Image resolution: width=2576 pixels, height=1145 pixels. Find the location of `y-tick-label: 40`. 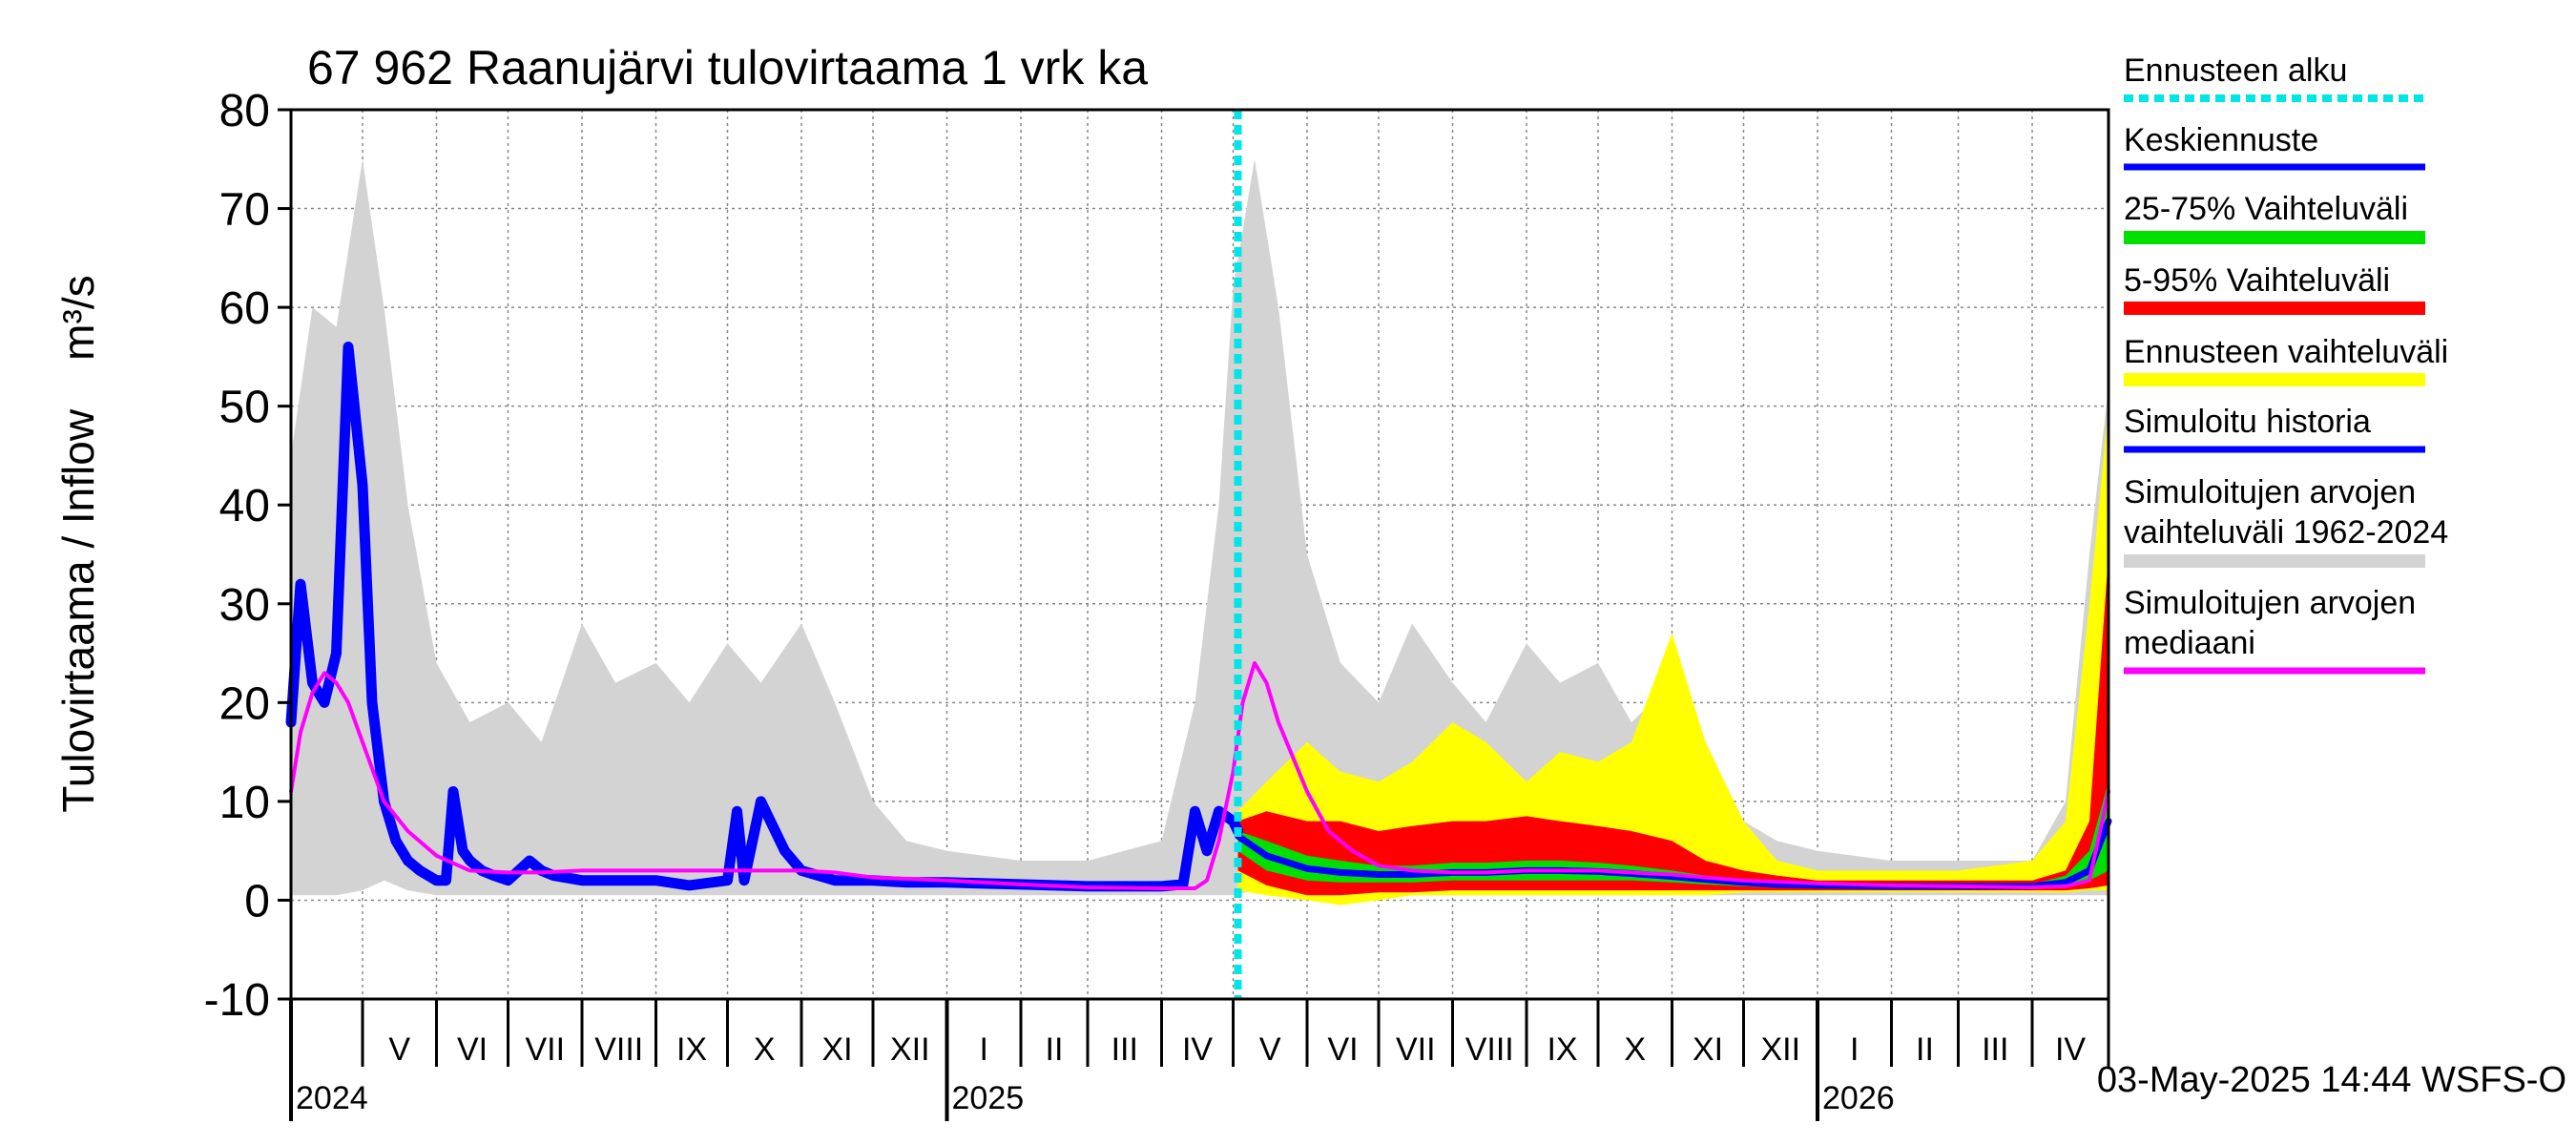

y-tick-label: 40 is located at coordinates (244, 506).